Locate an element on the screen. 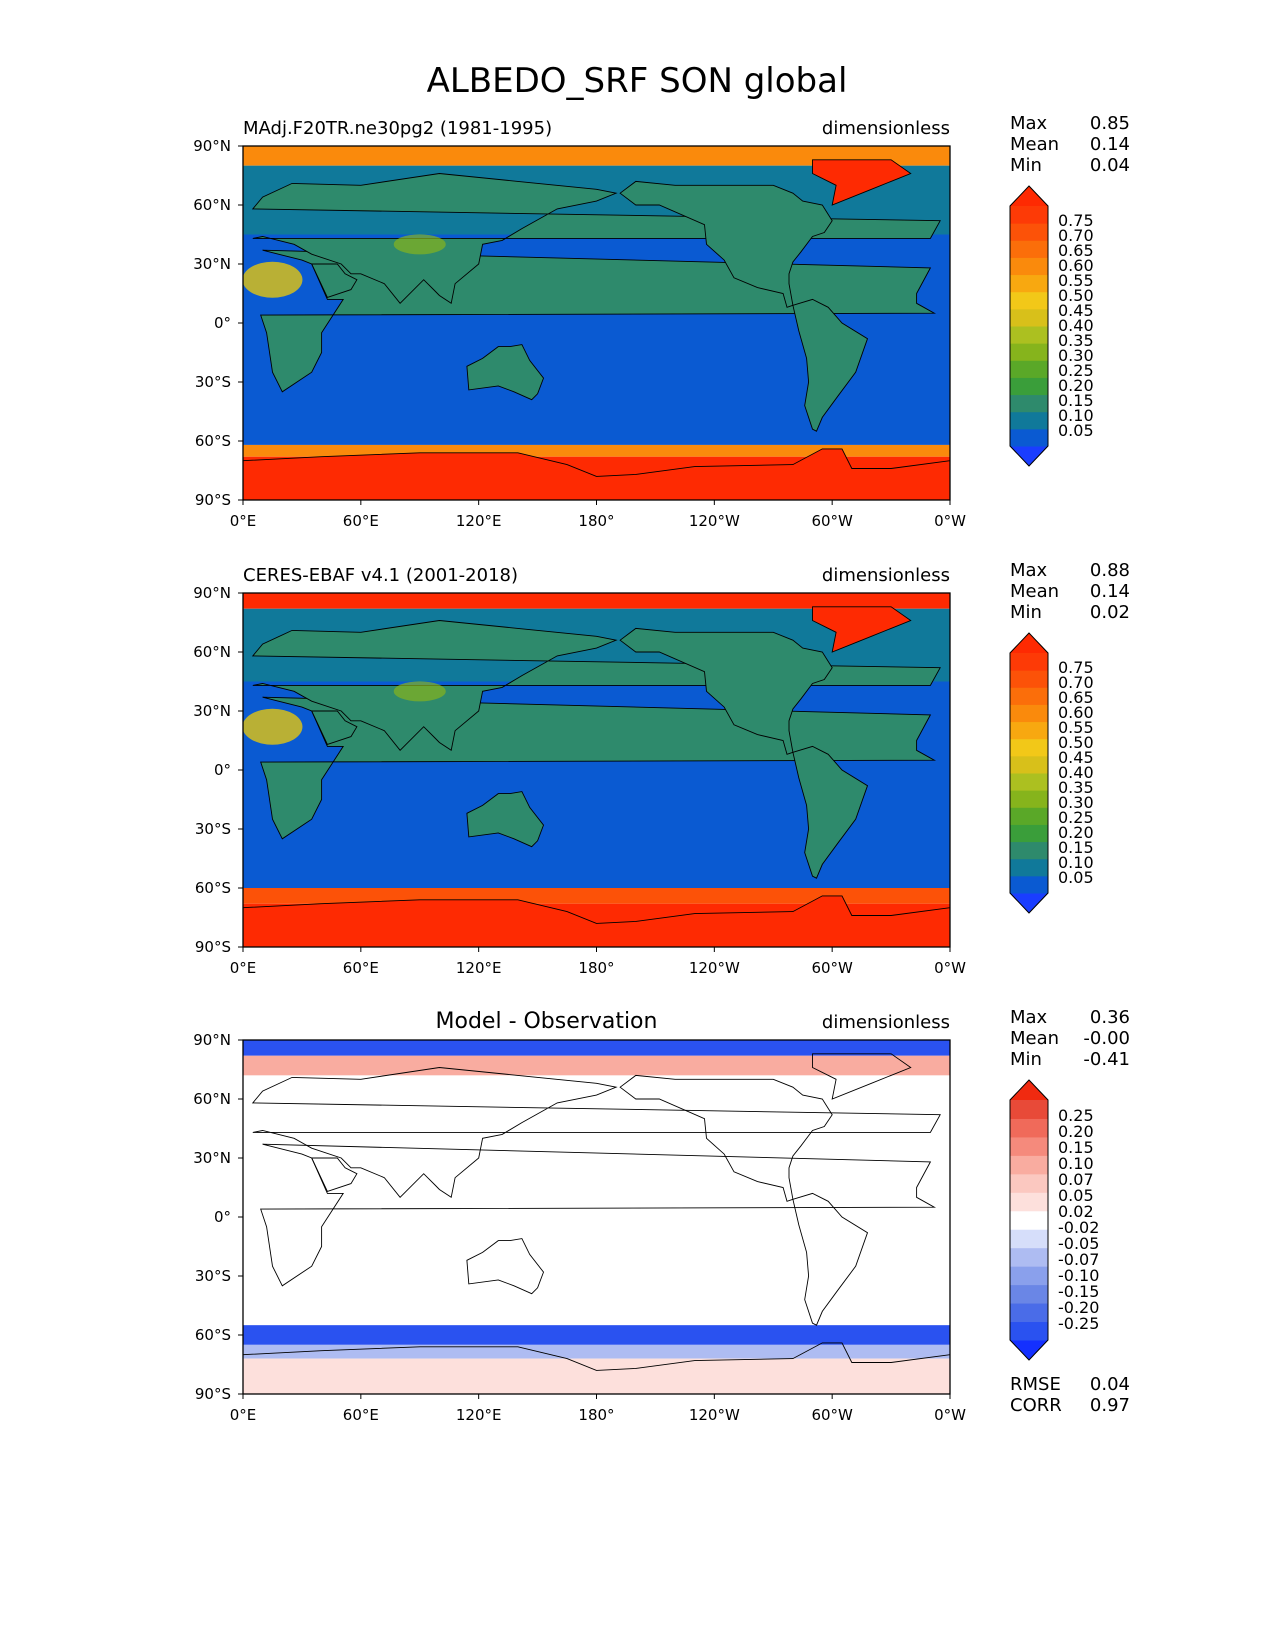  colorbar-outline is located at coordinates (1029, 326).